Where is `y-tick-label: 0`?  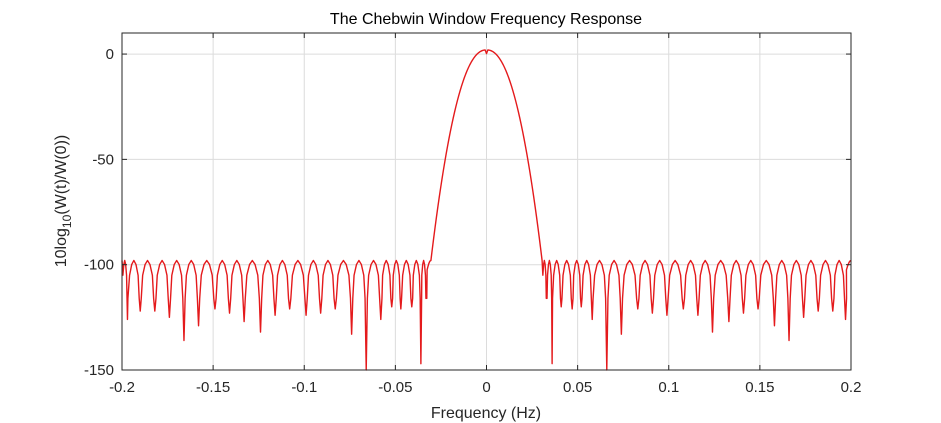 y-tick-label: 0 is located at coordinates (110, 54).